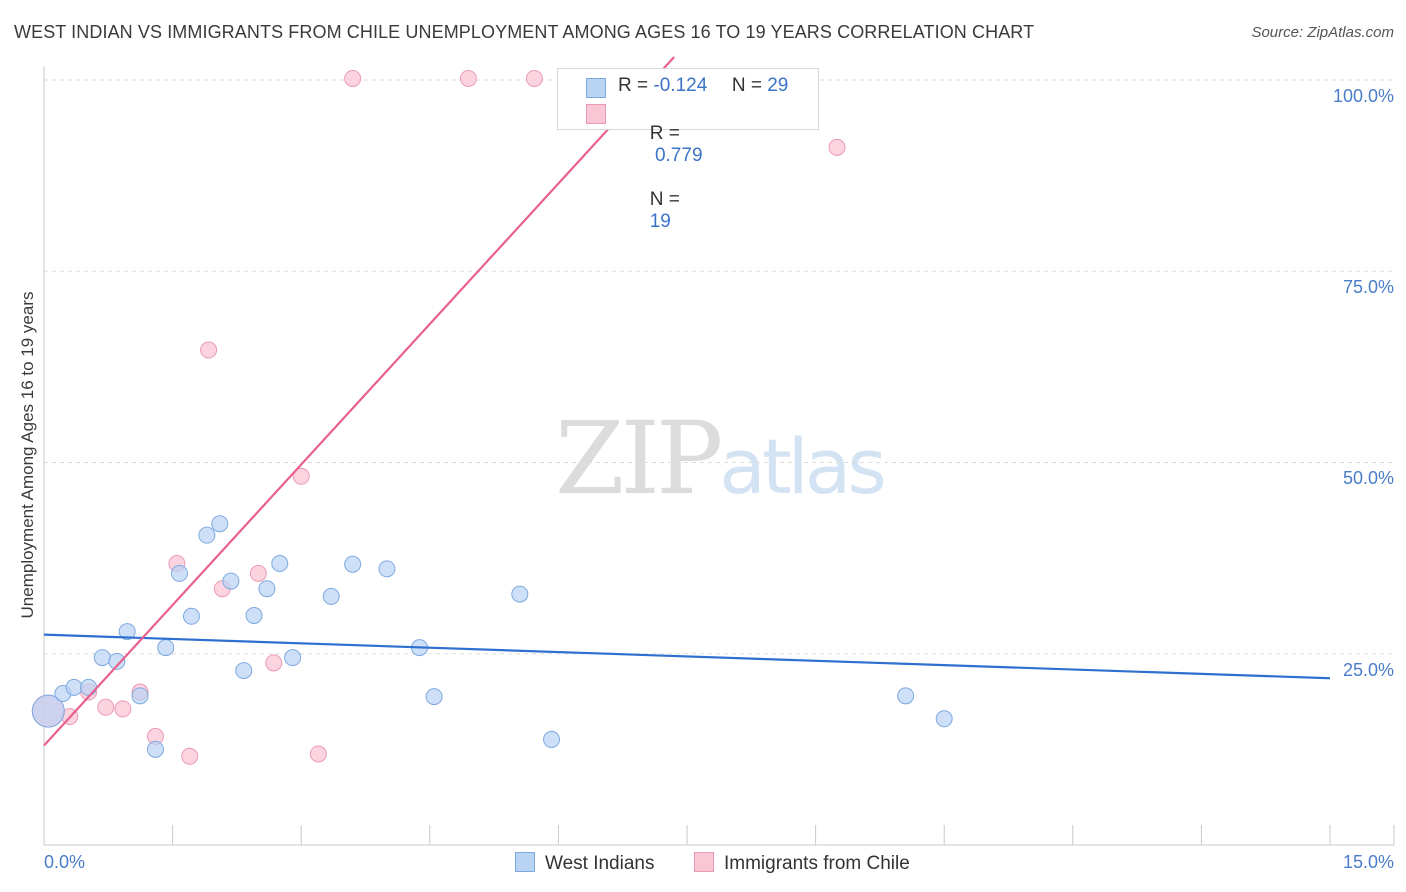 Image resolution: width=1406 pixels, height=892 pixels. I want to click on bottom-legend-swatch-chile, so click(704, 862).